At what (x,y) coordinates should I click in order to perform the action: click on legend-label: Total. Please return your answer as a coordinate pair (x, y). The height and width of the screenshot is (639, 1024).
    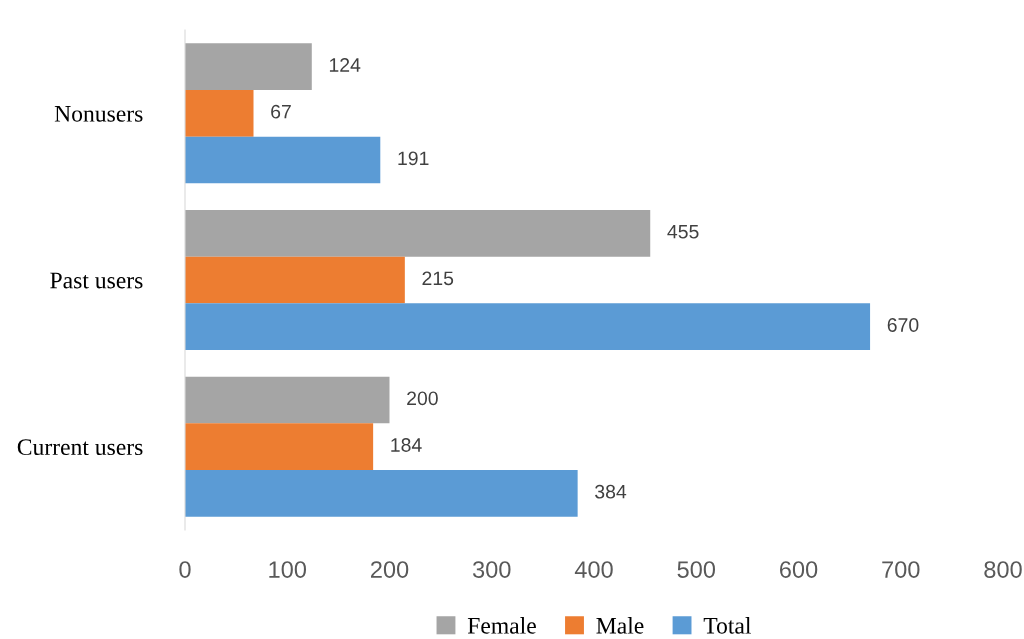
    Looking at the image, I should click on (727, 625).